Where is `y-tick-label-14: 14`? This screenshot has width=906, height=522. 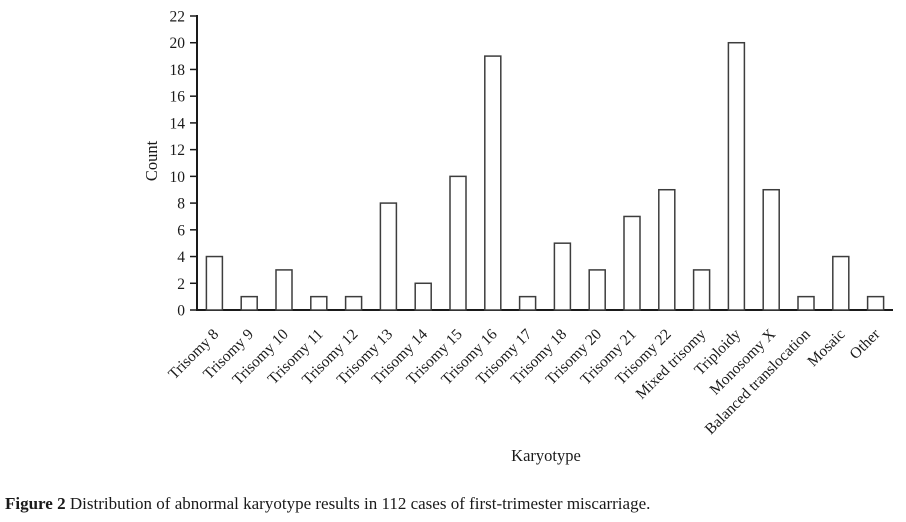
y-tick-label-14: 14 is located at coordinates (178, 123).